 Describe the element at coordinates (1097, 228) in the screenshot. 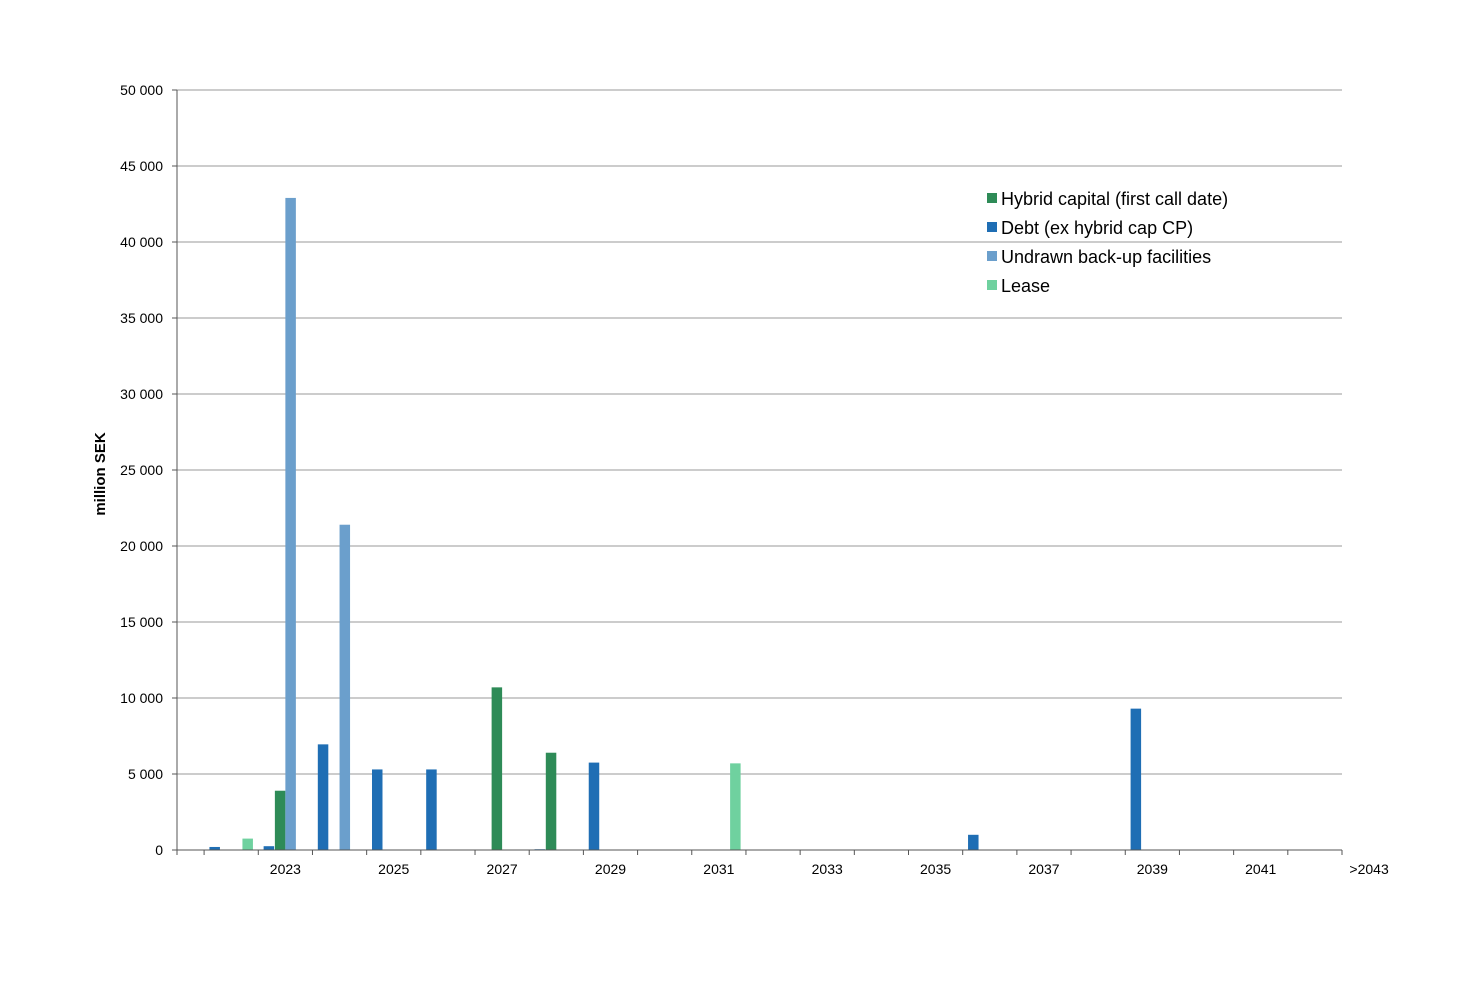

I see `legend-label: Debt (ex hybrid cap CP)` at that location.